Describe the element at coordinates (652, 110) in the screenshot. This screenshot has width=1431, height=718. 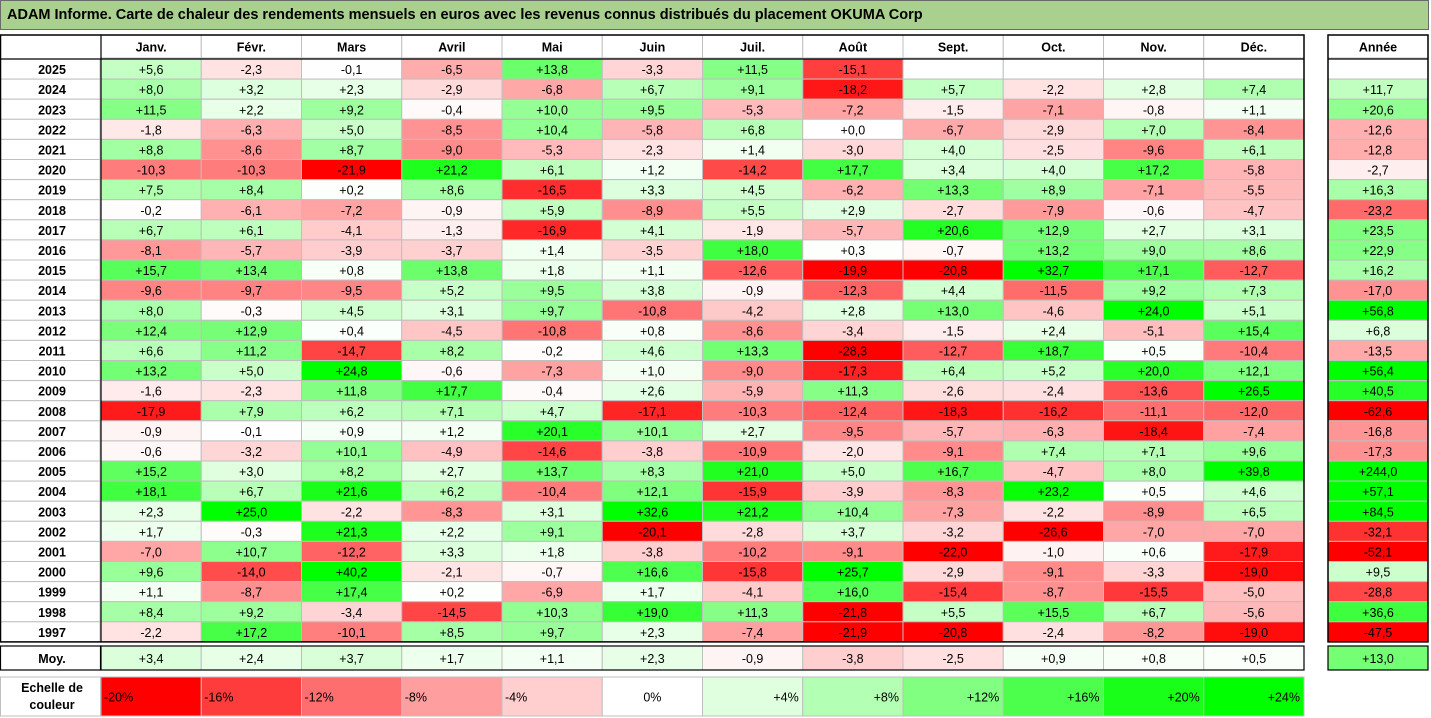
I see `heat-cell-value: +9,5` at that location.